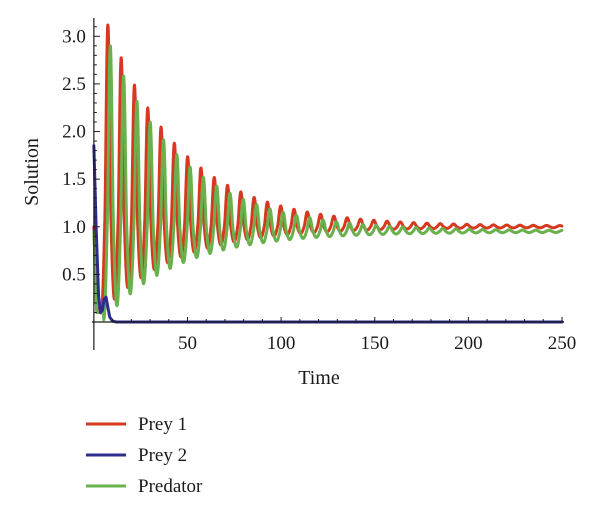 The width and height of the screenshot is (600, 512). What do you see at coordinates (74, 274) in the screenshot?
I see `y-tick-label: 0.5` at bounding box center [74, 274].